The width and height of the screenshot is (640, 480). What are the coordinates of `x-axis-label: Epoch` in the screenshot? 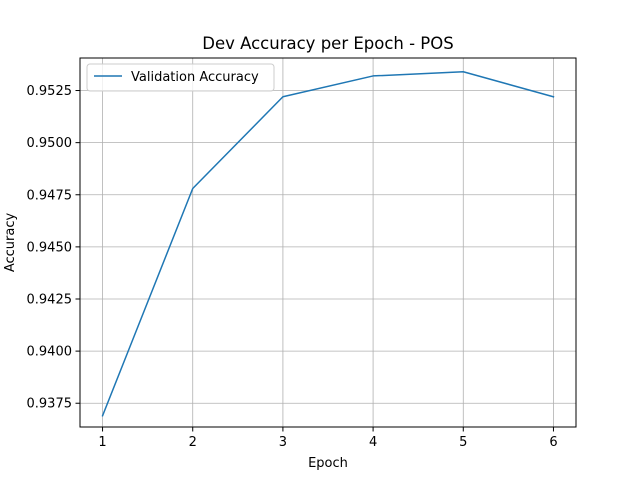 It's located at (328, 463).